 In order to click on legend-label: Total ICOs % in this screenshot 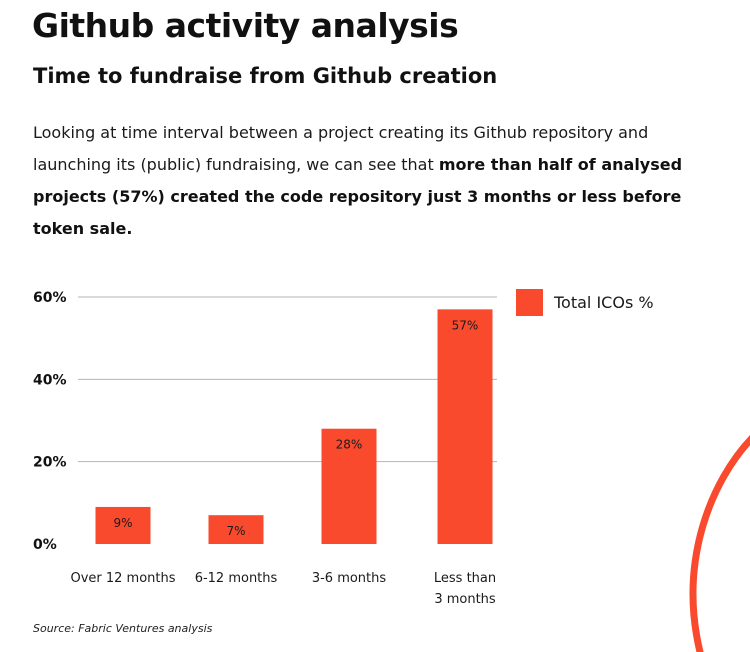, I will do `click(604, 302)`.